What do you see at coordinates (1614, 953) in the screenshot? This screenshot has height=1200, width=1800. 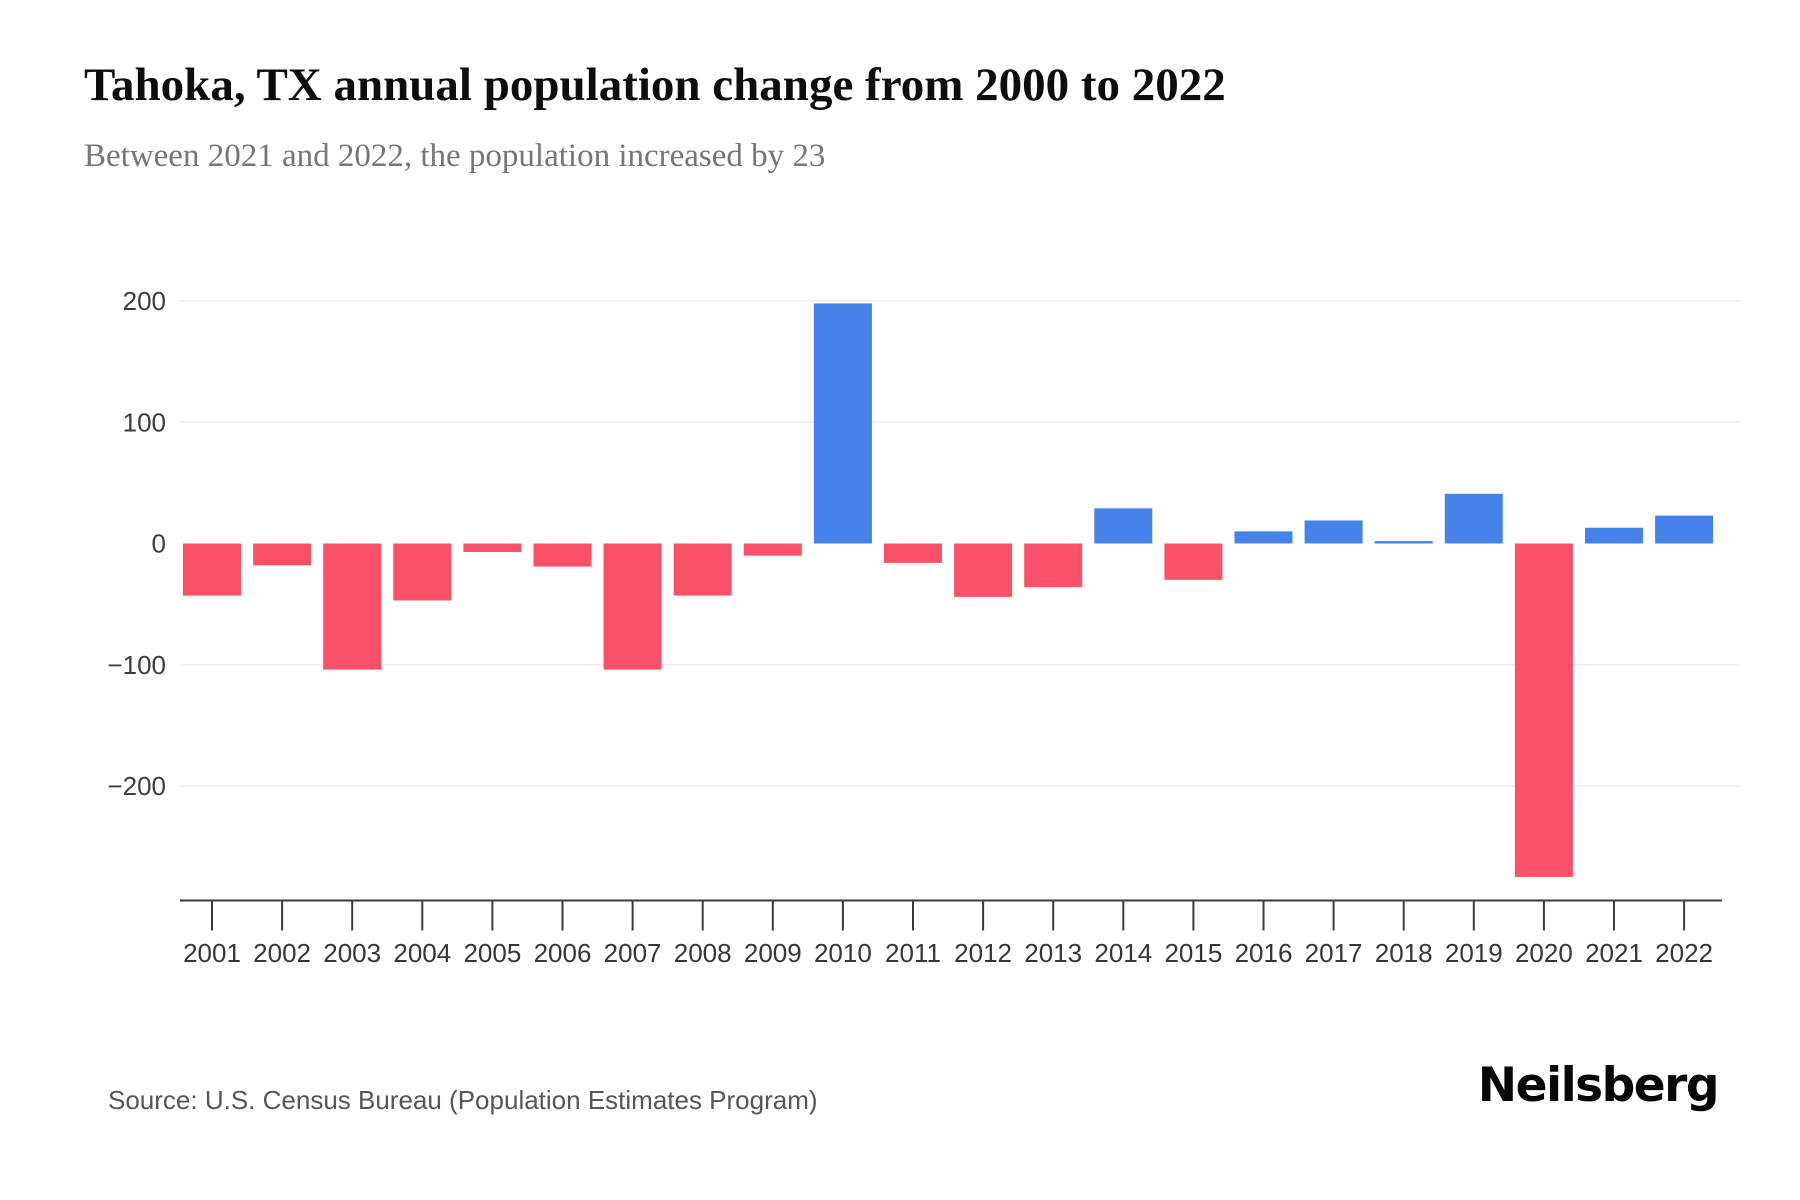 I see `x-tick-label-2021: 2021` at bounding box center [1614, 953].